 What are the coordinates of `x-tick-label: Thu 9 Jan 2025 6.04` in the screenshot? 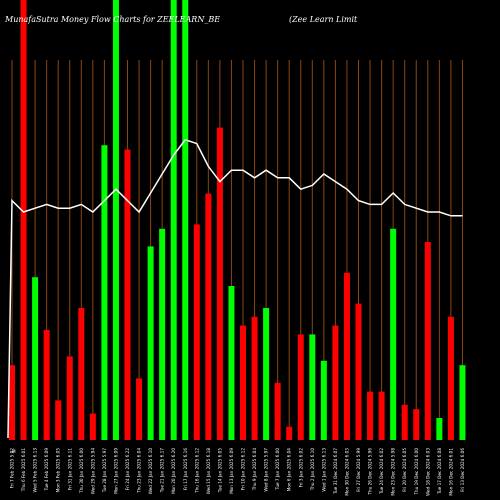 It's located at (254, 470).